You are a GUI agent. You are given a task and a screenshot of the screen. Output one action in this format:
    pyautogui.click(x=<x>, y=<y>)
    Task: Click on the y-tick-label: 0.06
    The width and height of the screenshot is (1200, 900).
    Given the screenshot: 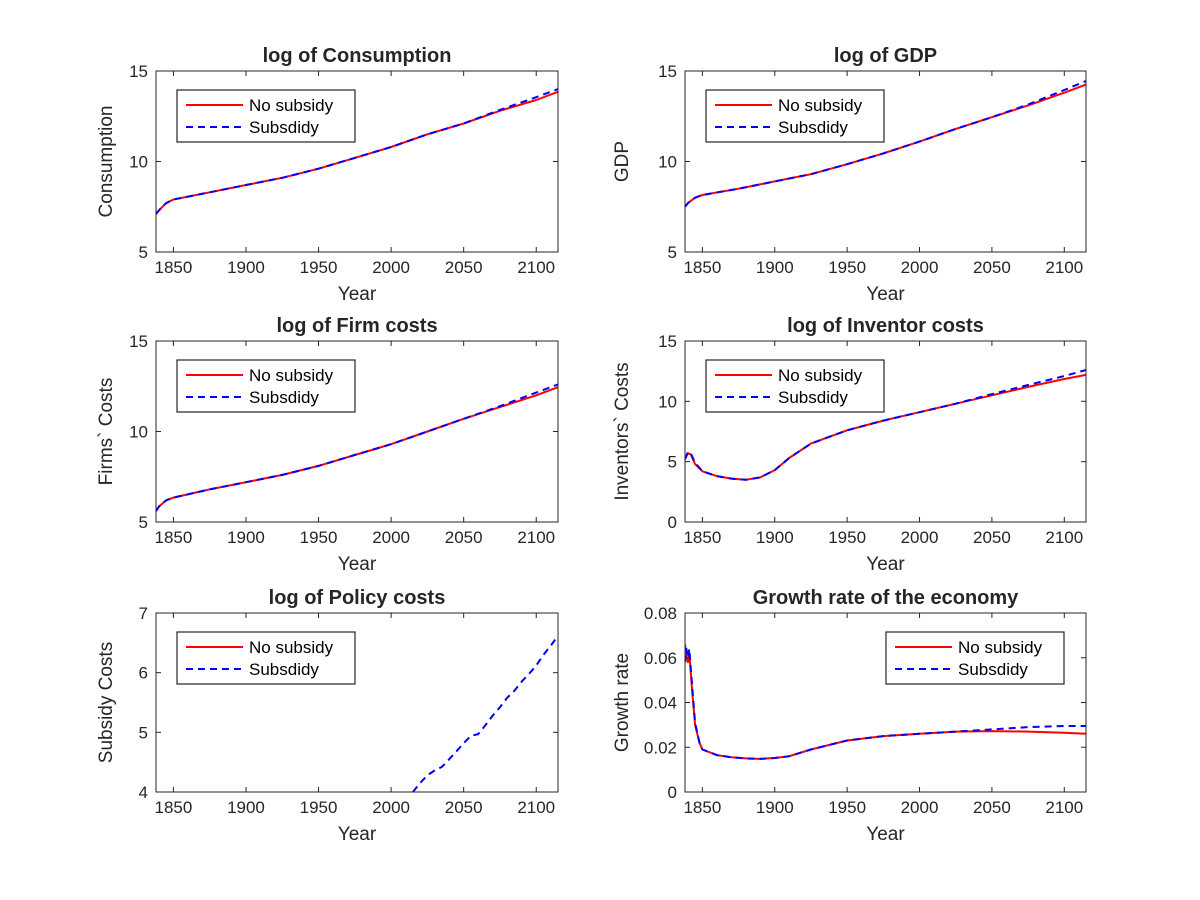 What is the action you would take?
    pyautogui.click(x=660, y=658)
    